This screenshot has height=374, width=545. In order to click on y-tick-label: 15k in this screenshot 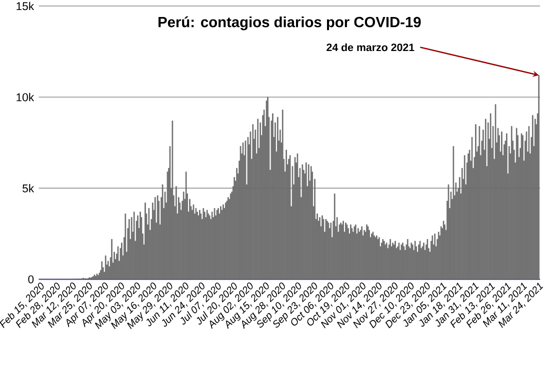, I will do `click(25, 6)`.